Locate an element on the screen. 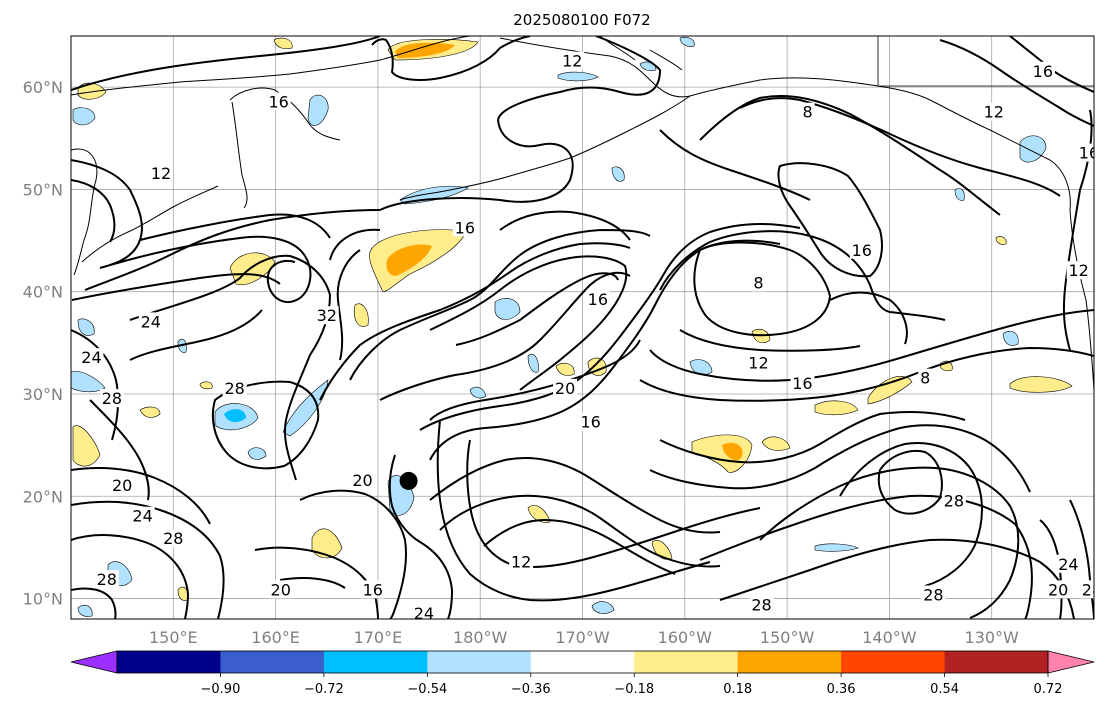 The width and height of the screenshot is (1105, 712). lon-tick-label: 160°E is located at coordinates (275, 637).